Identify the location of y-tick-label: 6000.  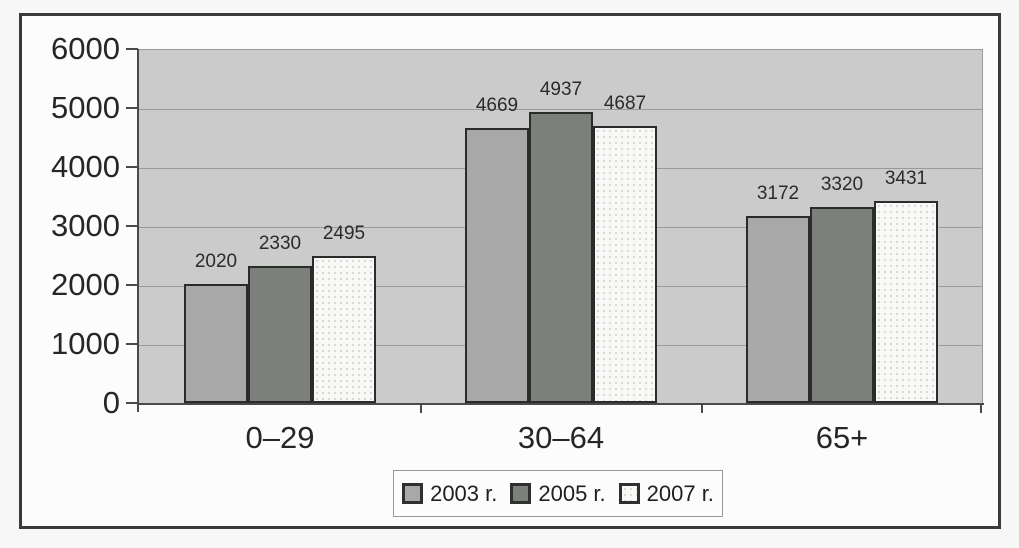
(85, 48).